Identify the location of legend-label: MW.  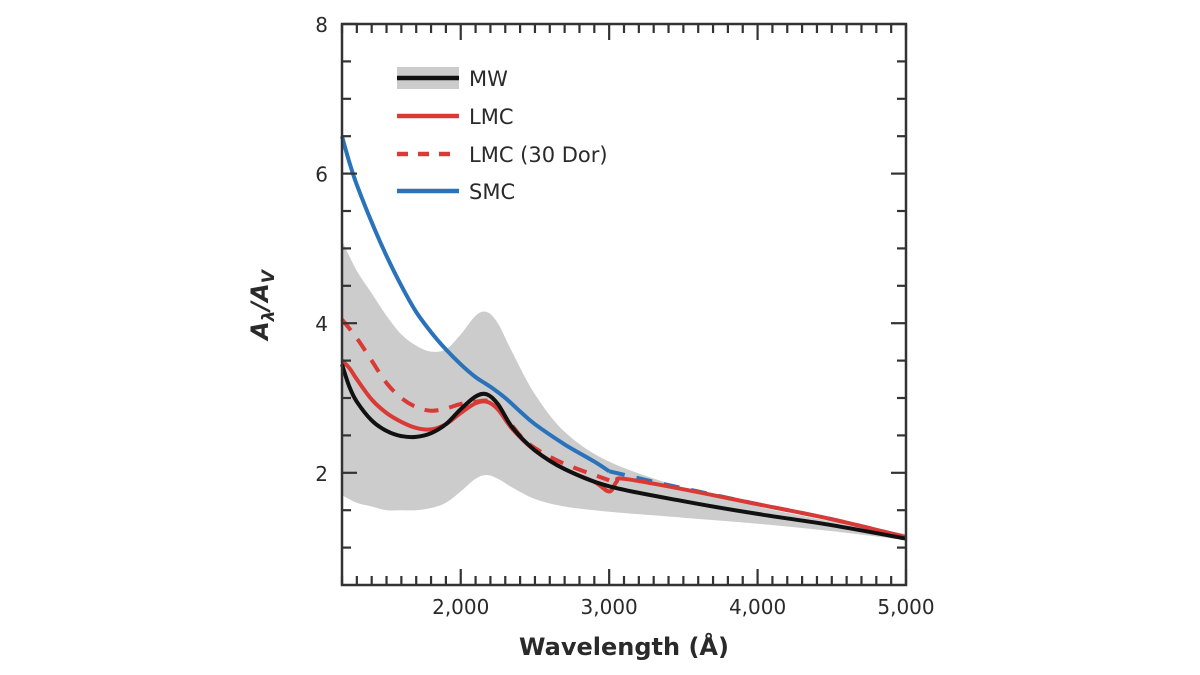
(488, 79).